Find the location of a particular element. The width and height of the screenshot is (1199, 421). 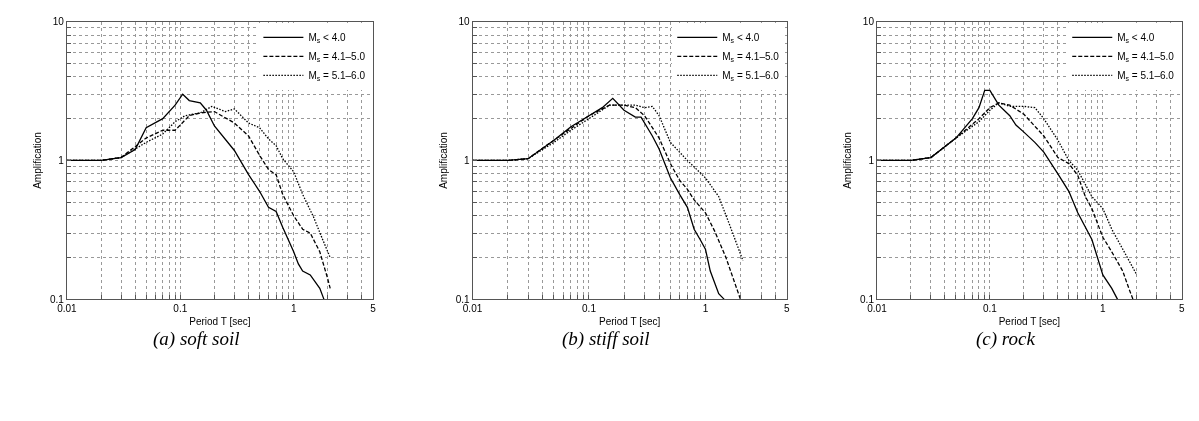

text: (b) stiff soil is located at coordinates (606, 339).